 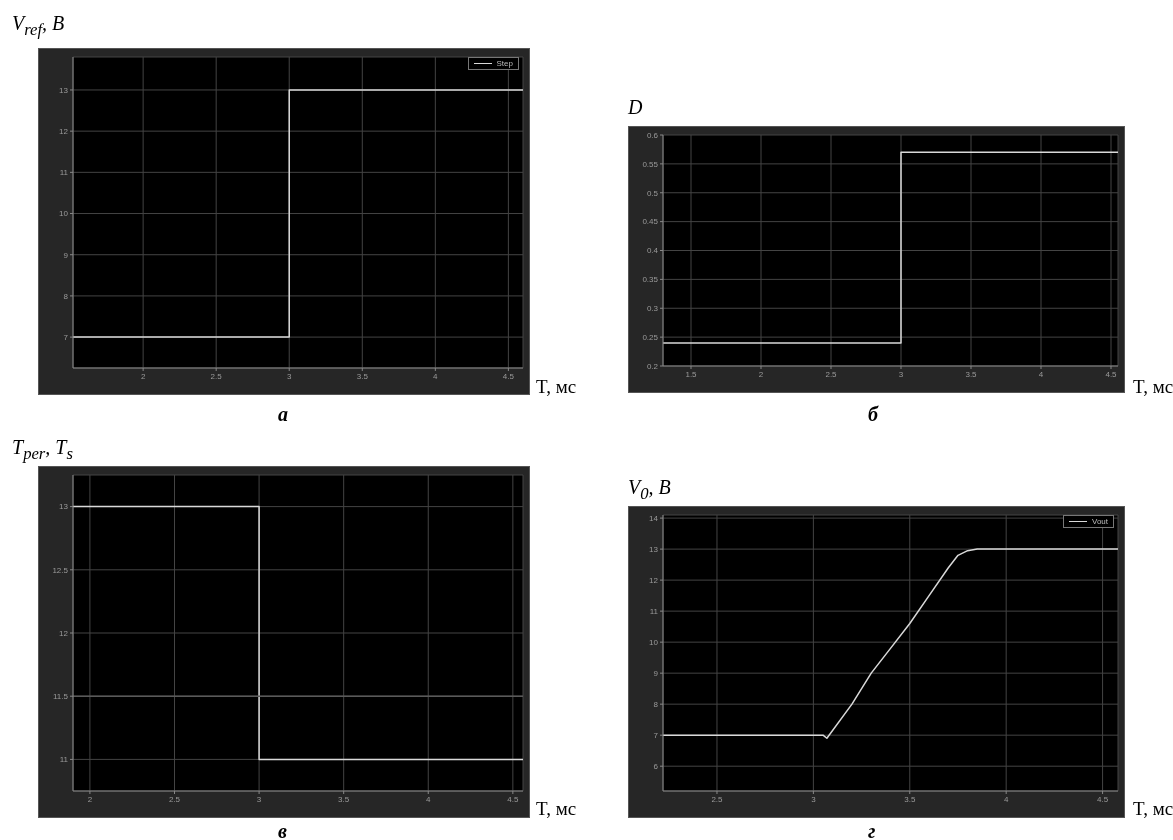 What do you see at coordinates (635, 107) in the screenshot?
I see `y-axis-title: D` at bounding box center [635, 107].